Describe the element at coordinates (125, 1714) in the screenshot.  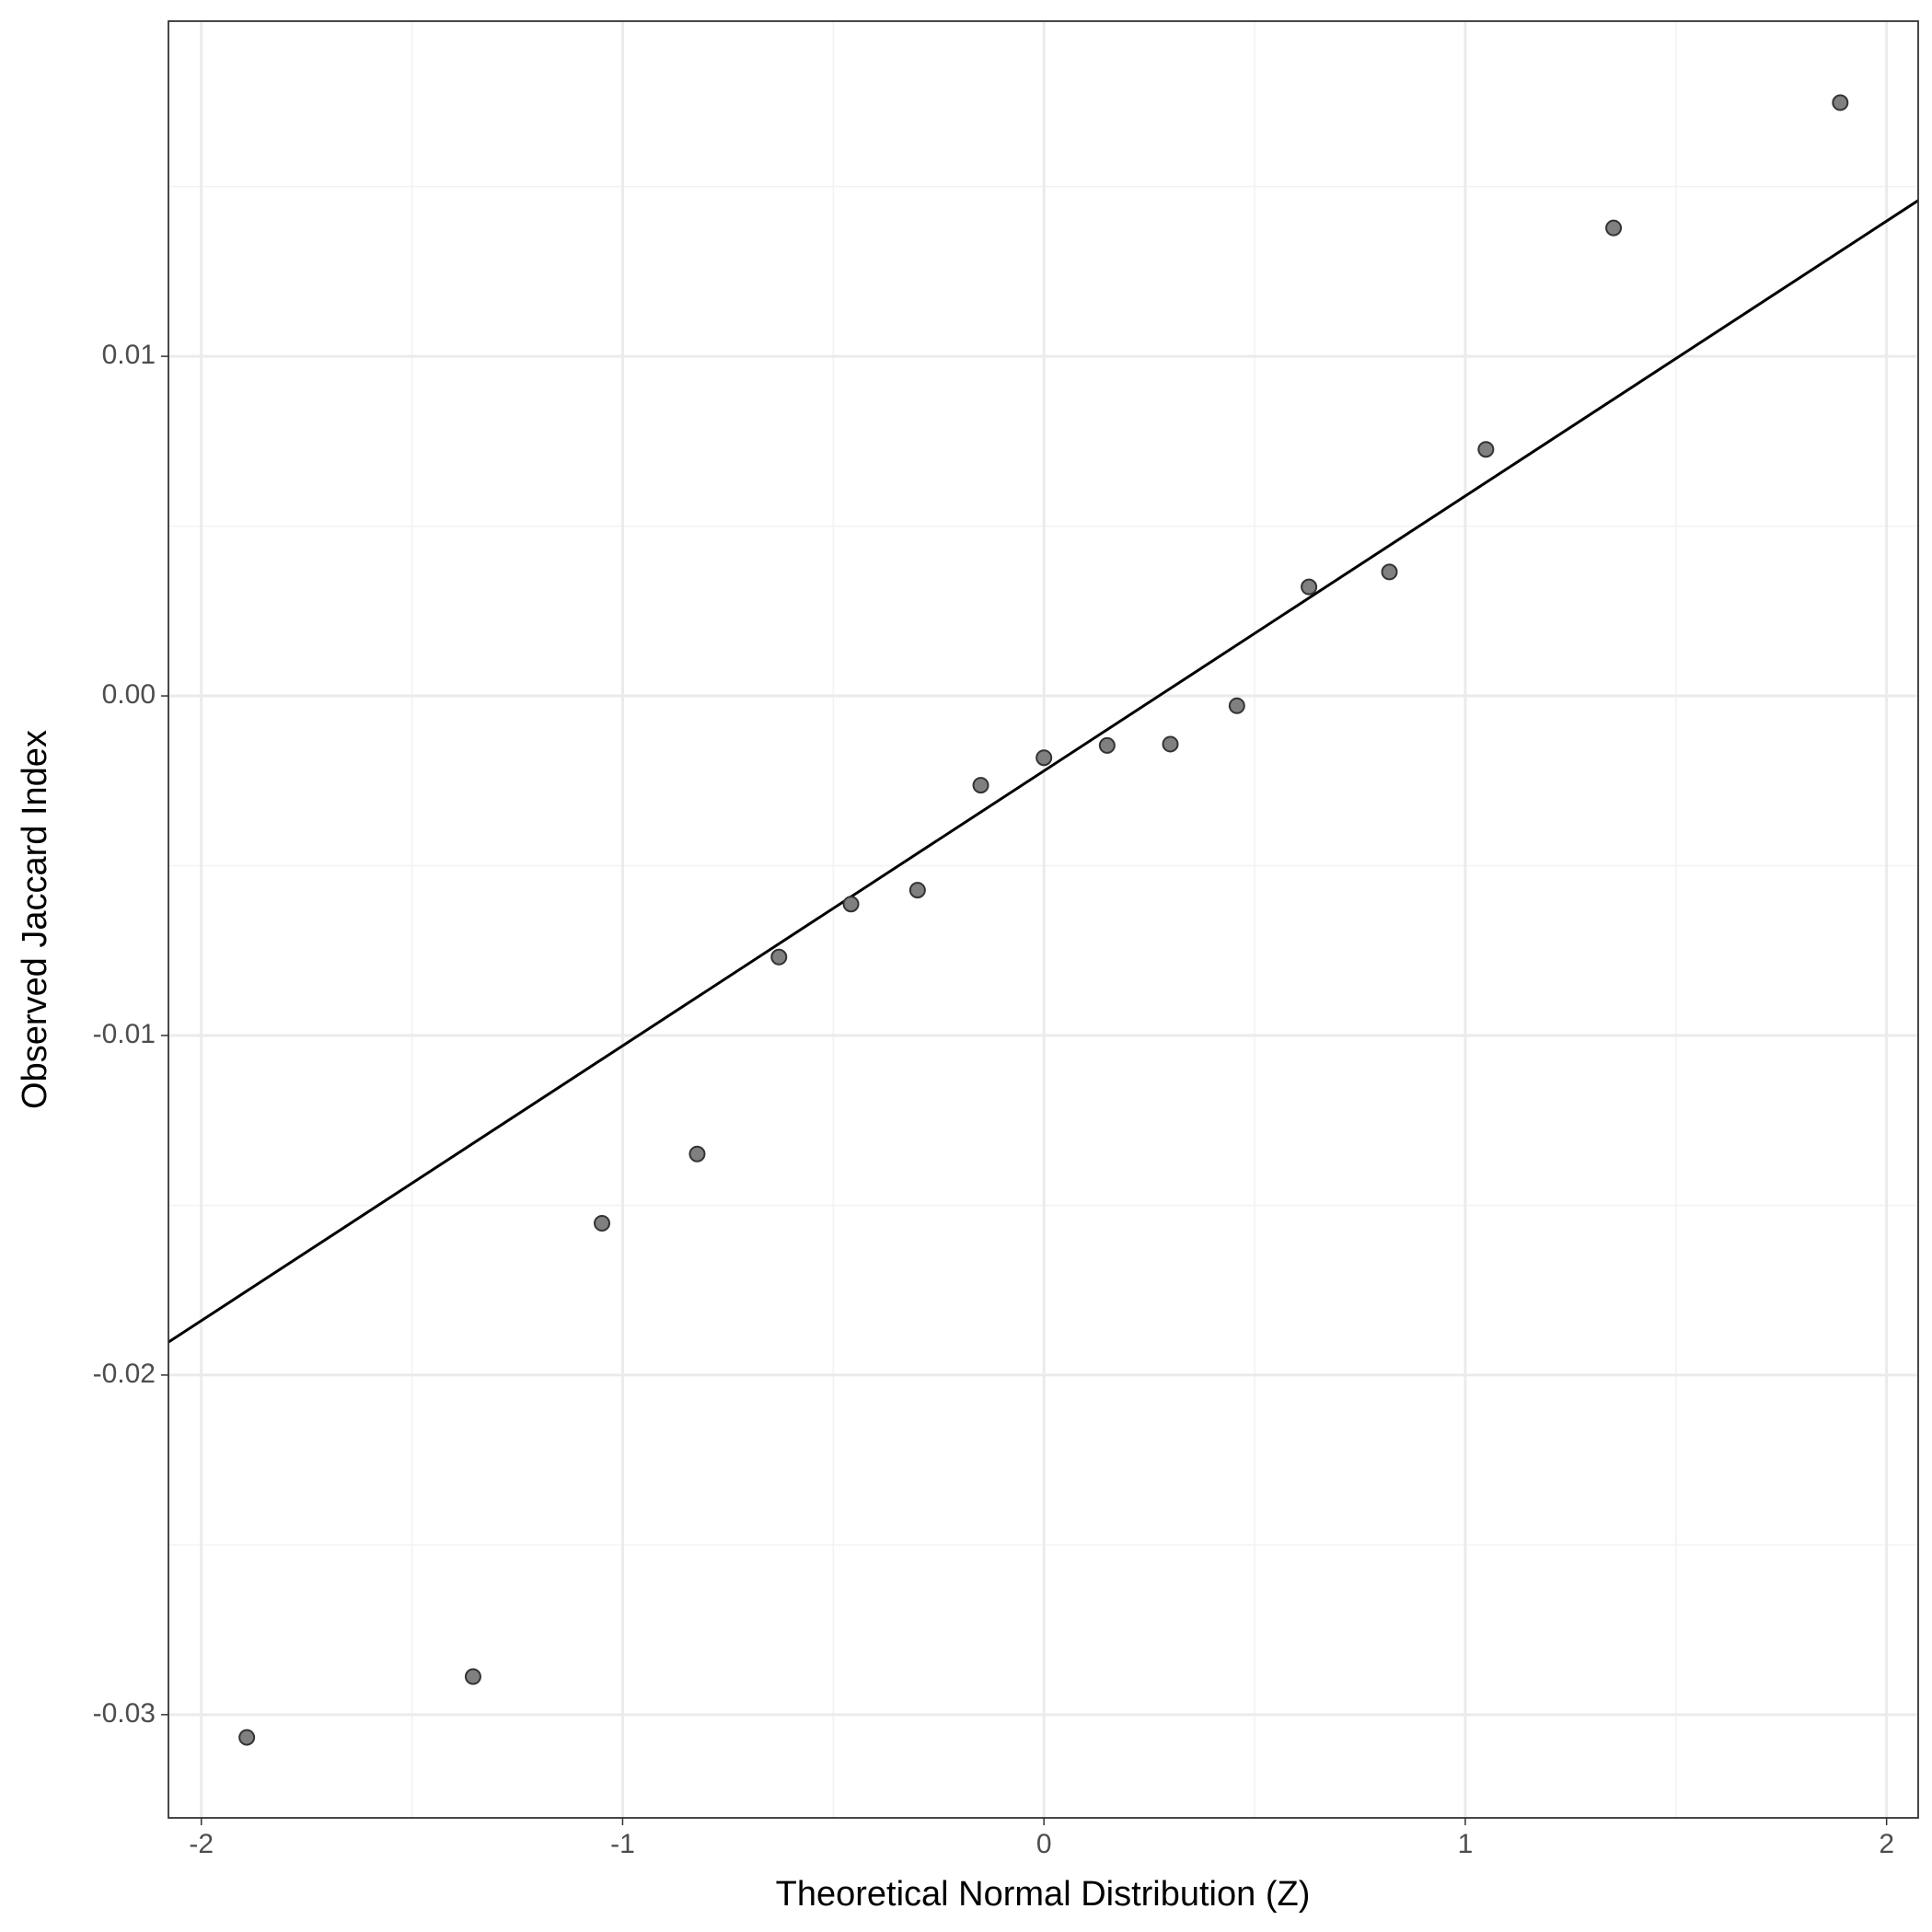
I see `y-tick-label: -0.03` at that location.